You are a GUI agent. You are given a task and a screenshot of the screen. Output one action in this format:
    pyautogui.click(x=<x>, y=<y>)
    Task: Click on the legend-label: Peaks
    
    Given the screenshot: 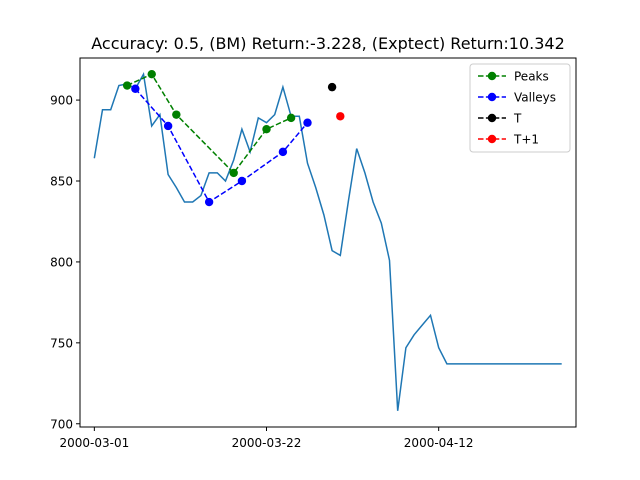 What is the action you would take?
    pyautogui.click(x=531, y=77)
    